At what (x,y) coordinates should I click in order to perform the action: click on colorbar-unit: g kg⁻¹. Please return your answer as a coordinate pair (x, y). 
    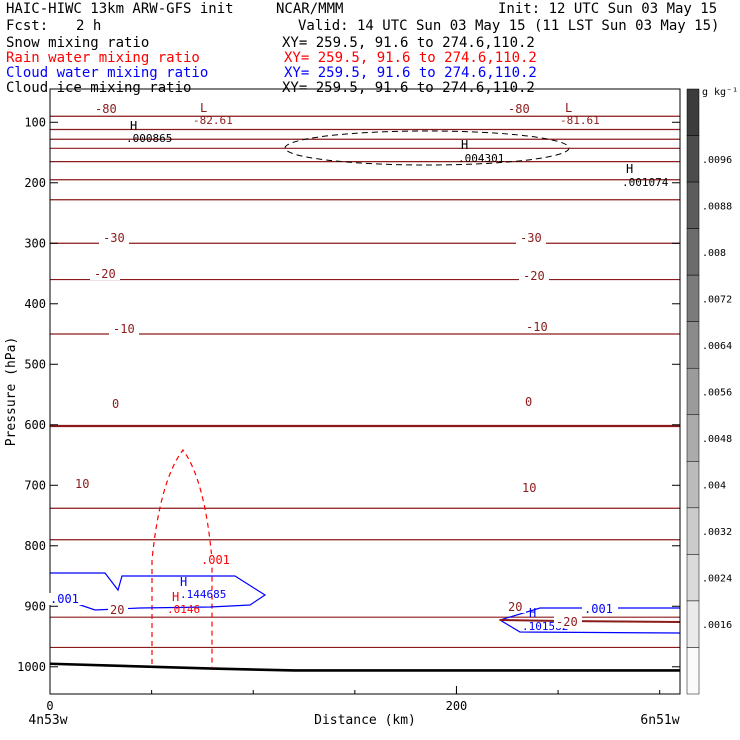
    Looking at the image, I should click on (720, 92).